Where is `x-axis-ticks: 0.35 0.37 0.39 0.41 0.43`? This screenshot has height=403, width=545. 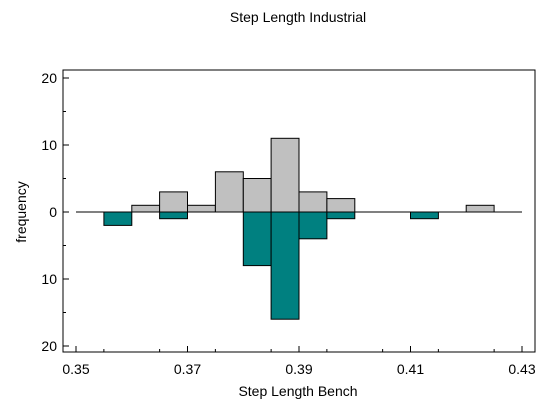
x-axis-ticks: 0.35 0.37 0.39 0.41 0.43 is located at coordinates (299, 361).